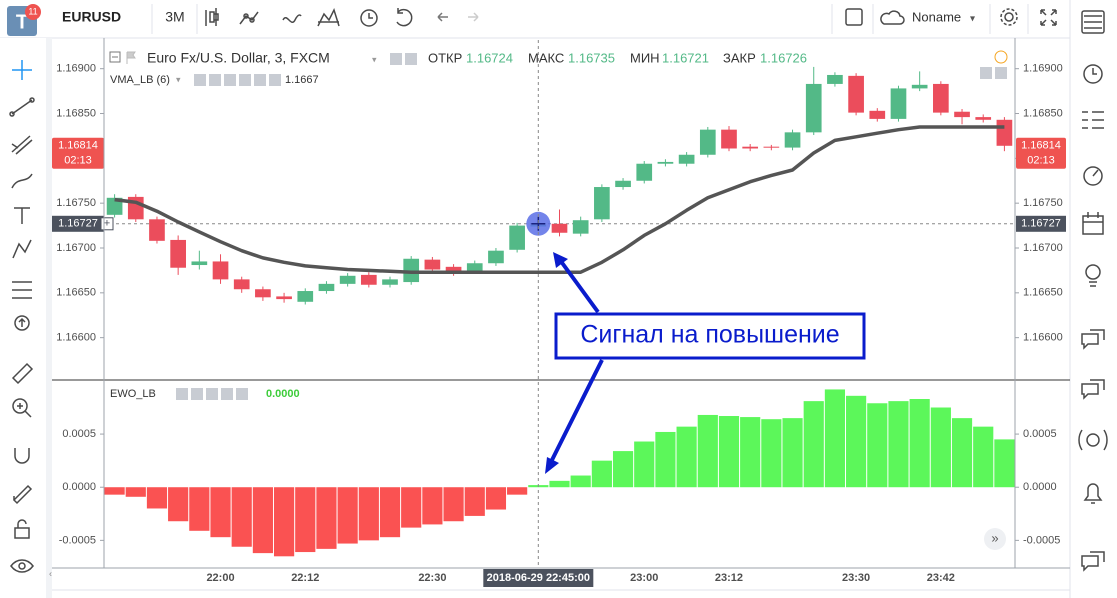  I want to click on symbol: EURUSD, so click(91, 17).